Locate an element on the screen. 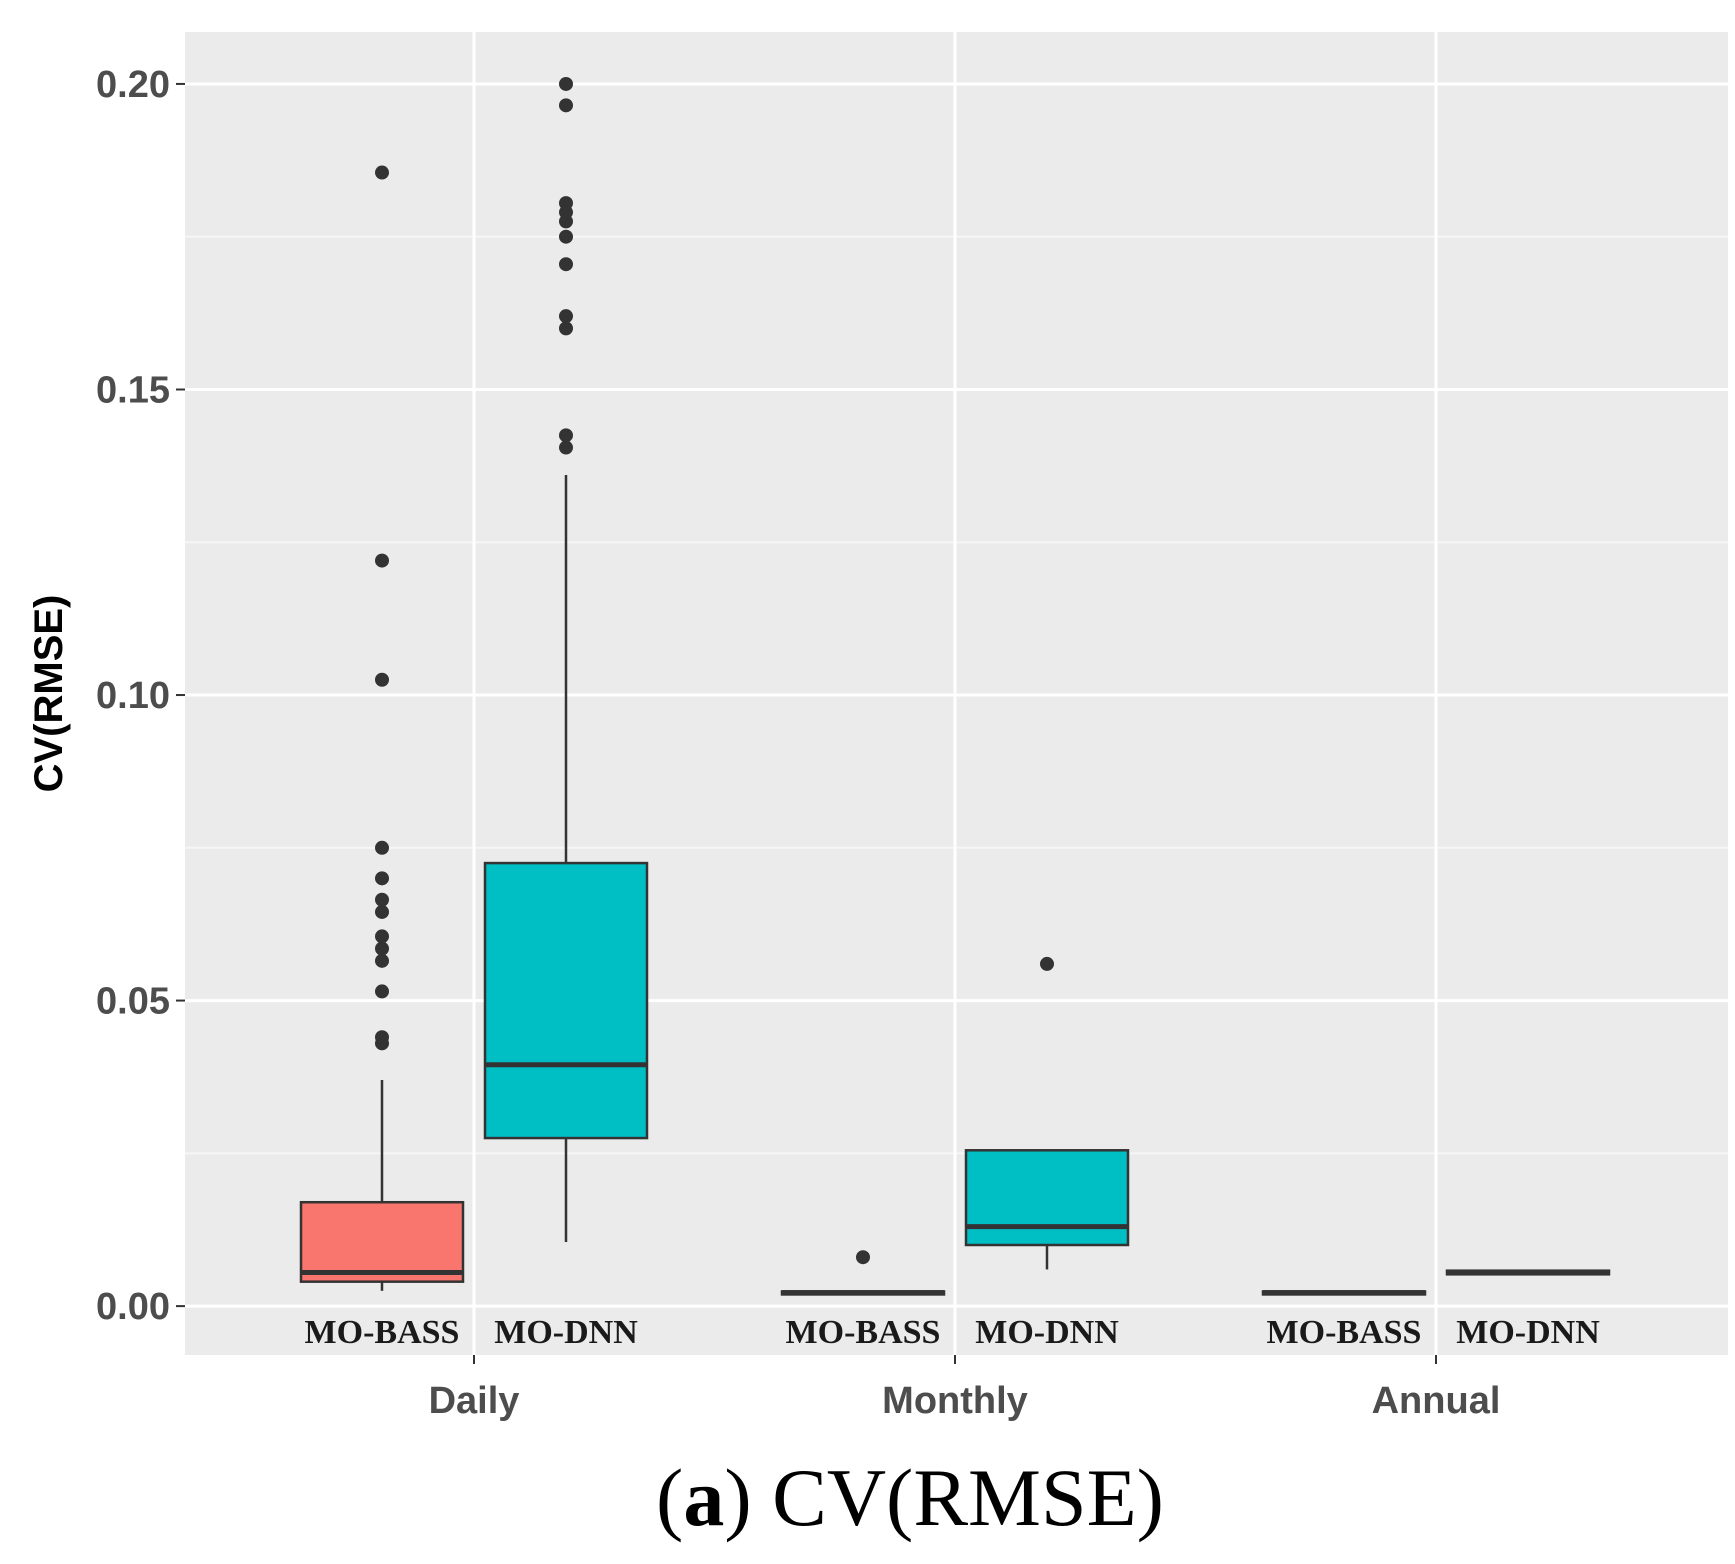  y-tick-label: 0.05 is located at coordinates (133, 1002).